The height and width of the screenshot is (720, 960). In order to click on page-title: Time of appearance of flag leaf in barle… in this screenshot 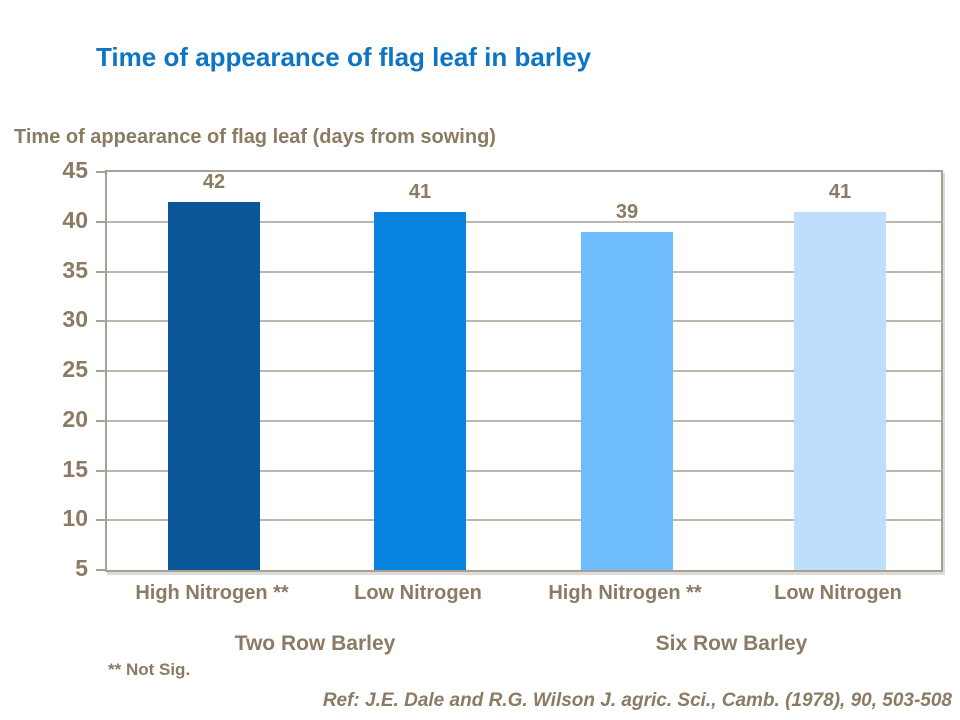, I will do `click(344, 57)`.